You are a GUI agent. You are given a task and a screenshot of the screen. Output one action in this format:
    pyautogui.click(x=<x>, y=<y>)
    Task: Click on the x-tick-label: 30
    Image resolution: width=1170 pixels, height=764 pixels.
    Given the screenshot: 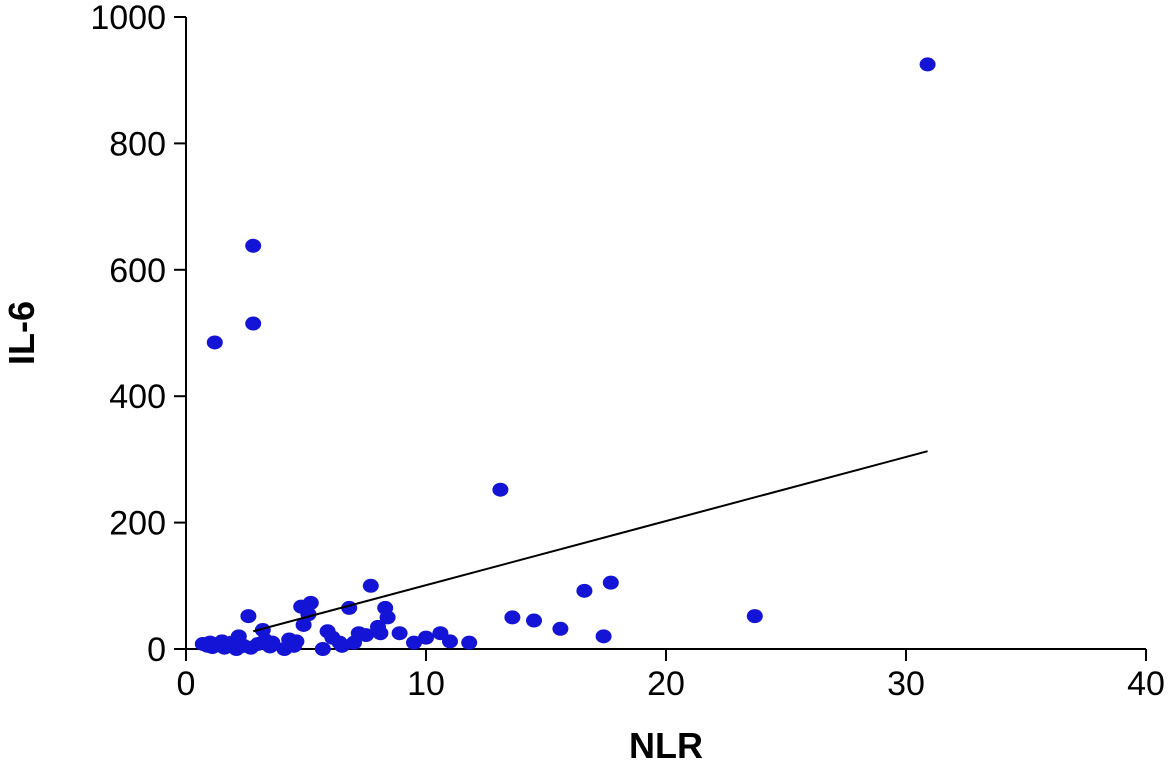 What is the action you would take?
    pyautogui.click(x=906, y=684)
    